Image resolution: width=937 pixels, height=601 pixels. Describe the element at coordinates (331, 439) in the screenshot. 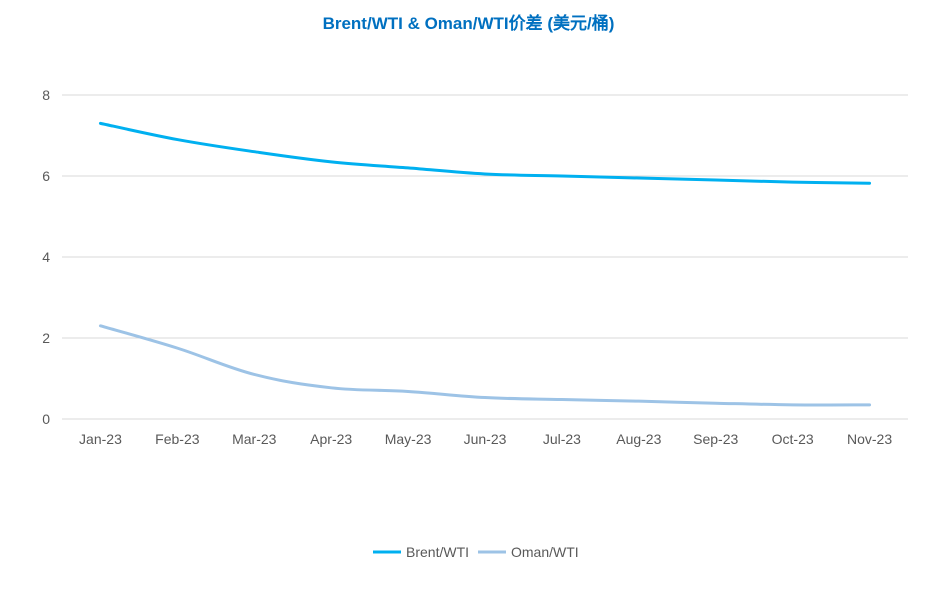

I see `x-tick-label: Apr-23` at that location.